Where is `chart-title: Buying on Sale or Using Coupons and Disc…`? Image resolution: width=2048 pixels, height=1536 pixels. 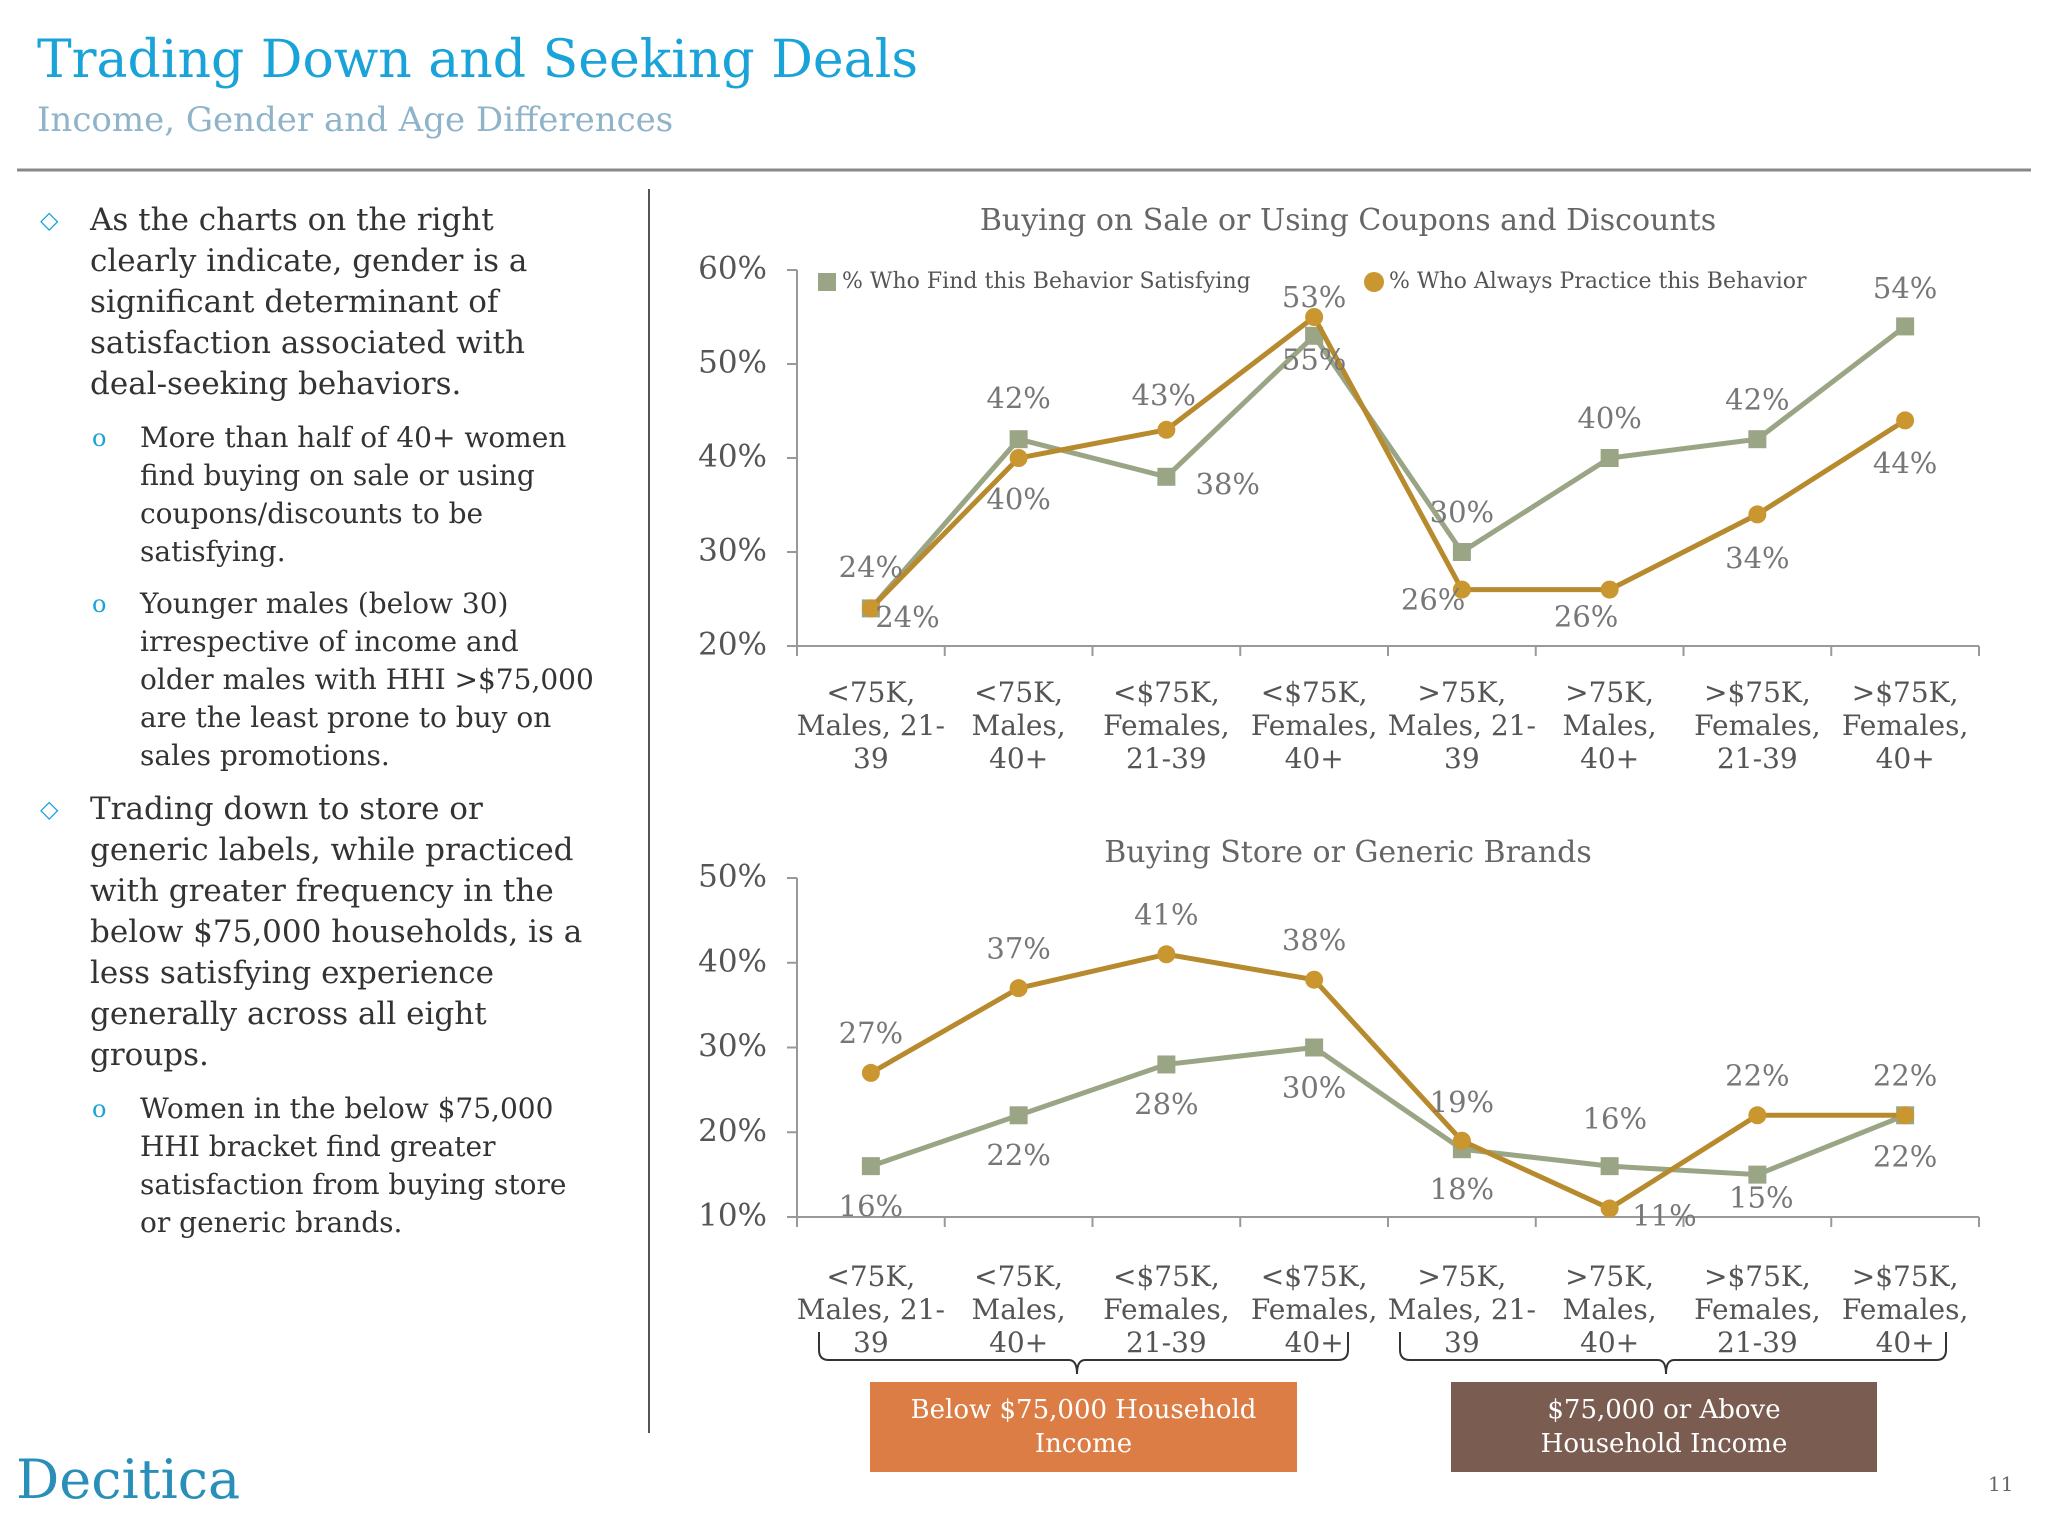 chart-title: Buying on Sale or Using Coupons and Disc… is located at coordinates (1348, 220).